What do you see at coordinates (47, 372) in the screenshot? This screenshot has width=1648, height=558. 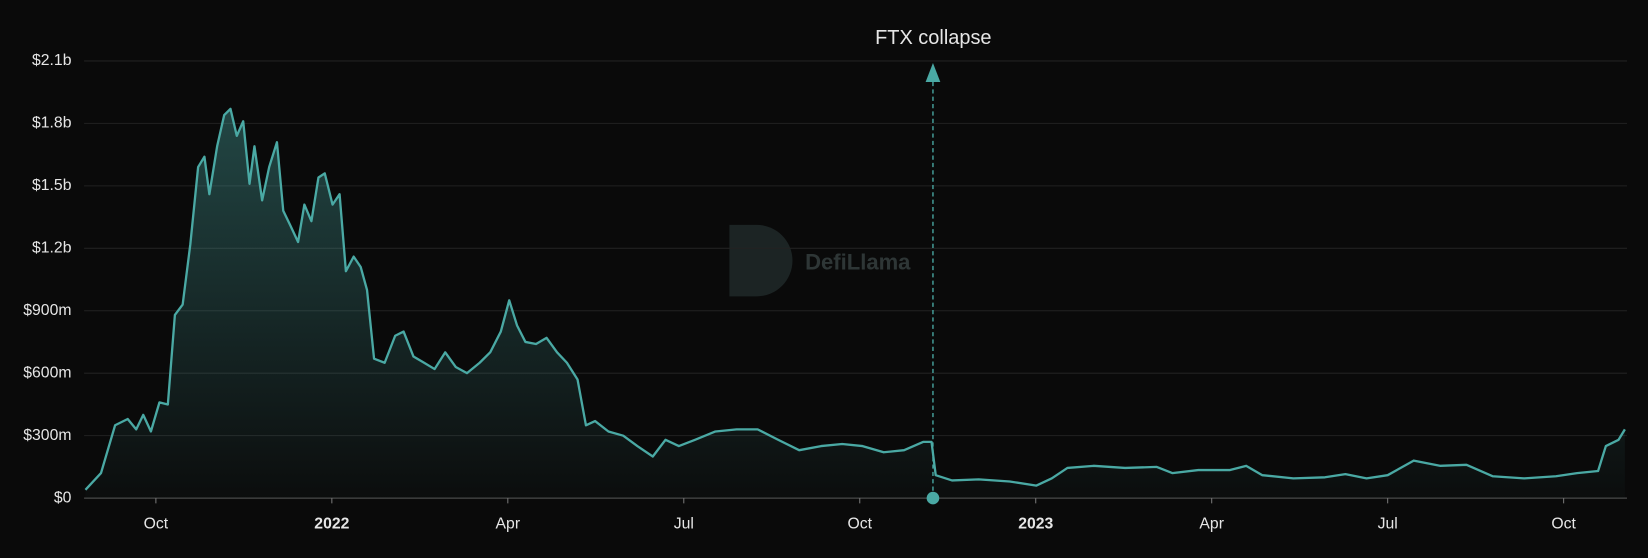 I see `y-tick-label: $600m` at bounding box center [47, 372].